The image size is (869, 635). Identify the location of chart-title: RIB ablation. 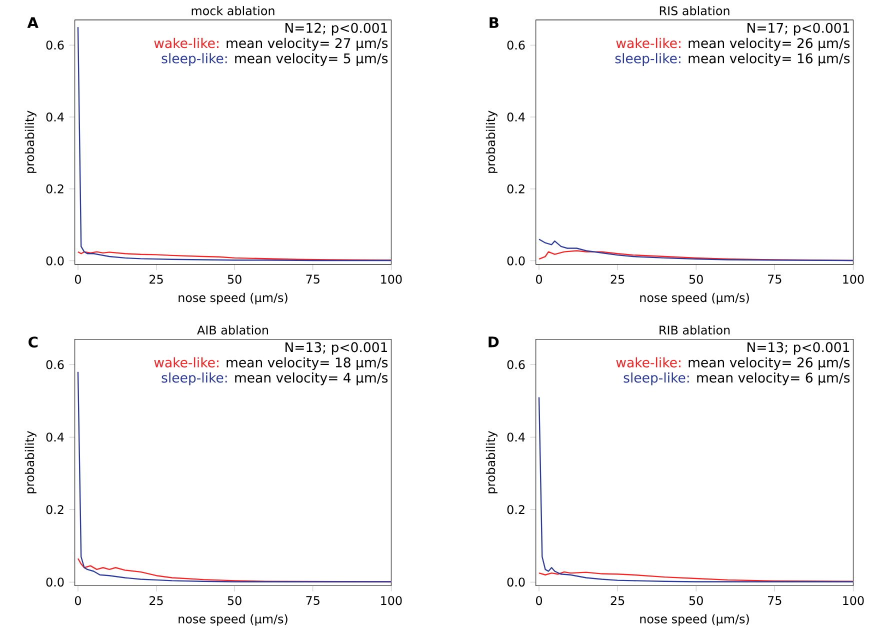
(695, 330).